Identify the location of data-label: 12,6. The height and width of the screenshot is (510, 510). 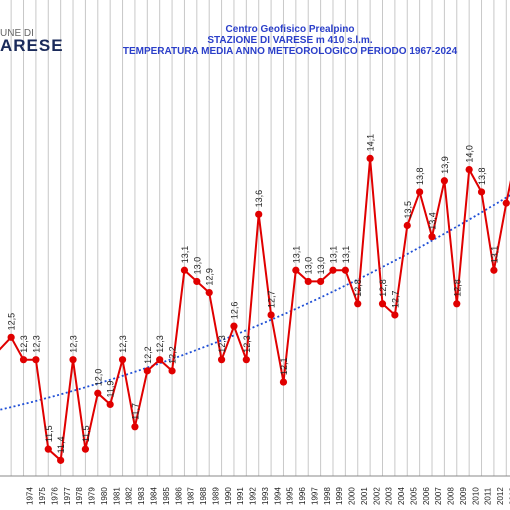
(234, 311).